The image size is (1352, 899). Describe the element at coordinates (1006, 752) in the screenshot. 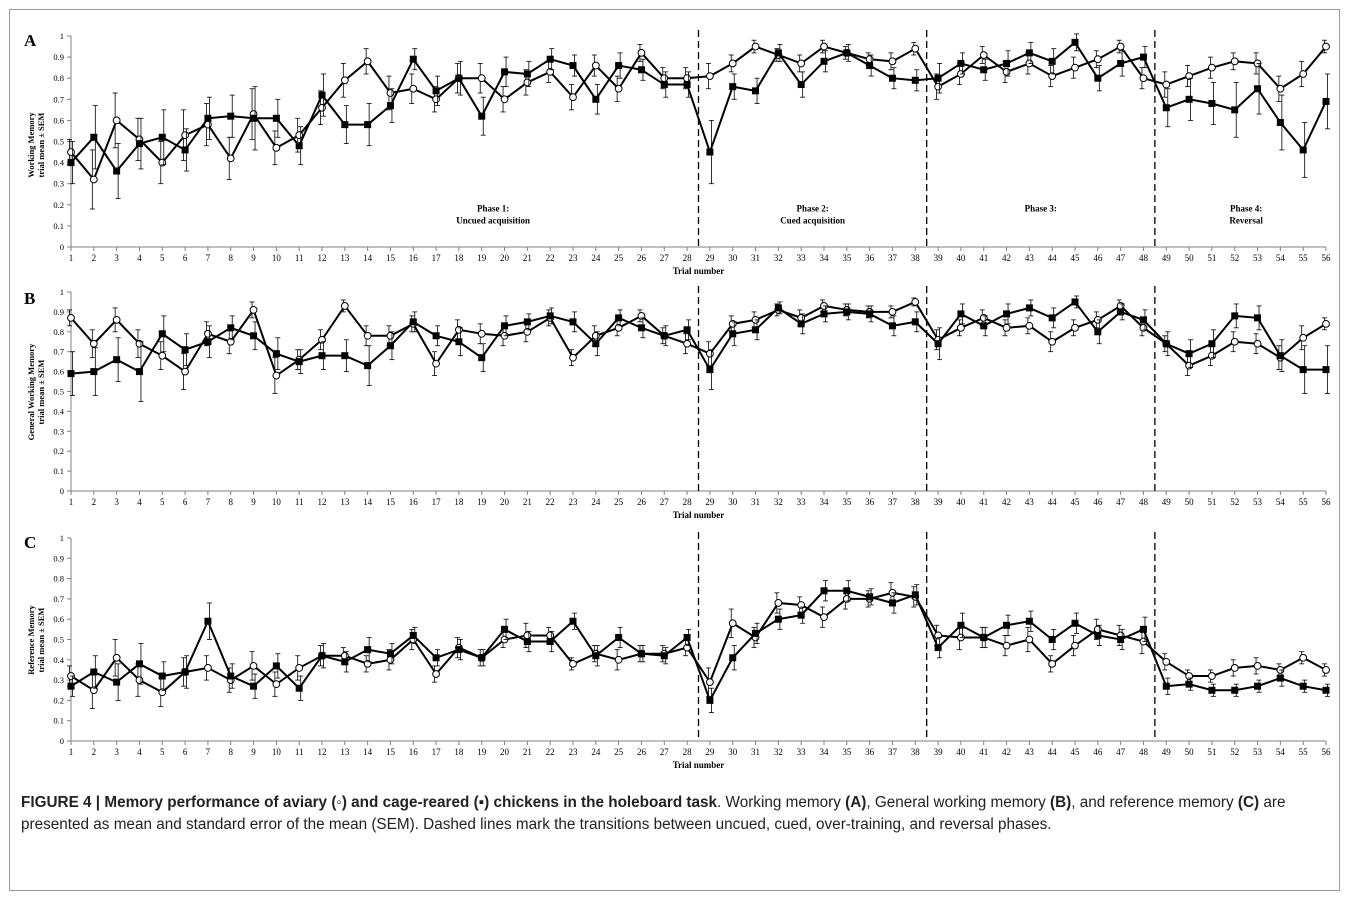

I see `x-tick-label: 42` at that location.